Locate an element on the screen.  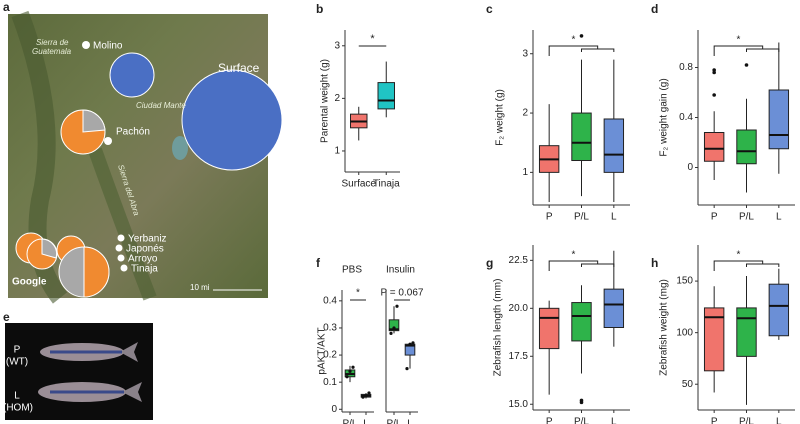
photo-label: L is located at coordinates (17, 396).